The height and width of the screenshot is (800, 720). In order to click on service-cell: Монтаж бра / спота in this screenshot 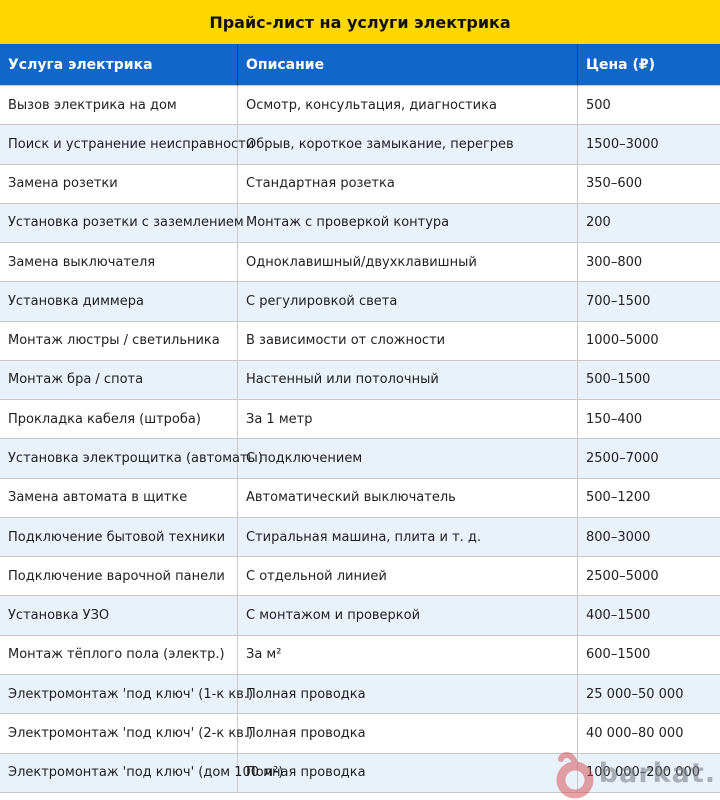, I will do `click(119, 380)`.